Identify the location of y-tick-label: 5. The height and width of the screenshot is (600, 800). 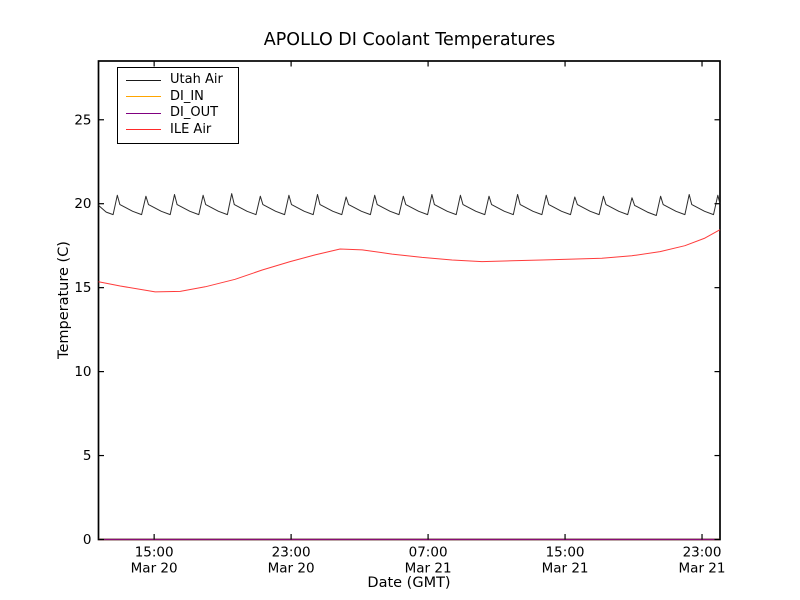
(87, 456).